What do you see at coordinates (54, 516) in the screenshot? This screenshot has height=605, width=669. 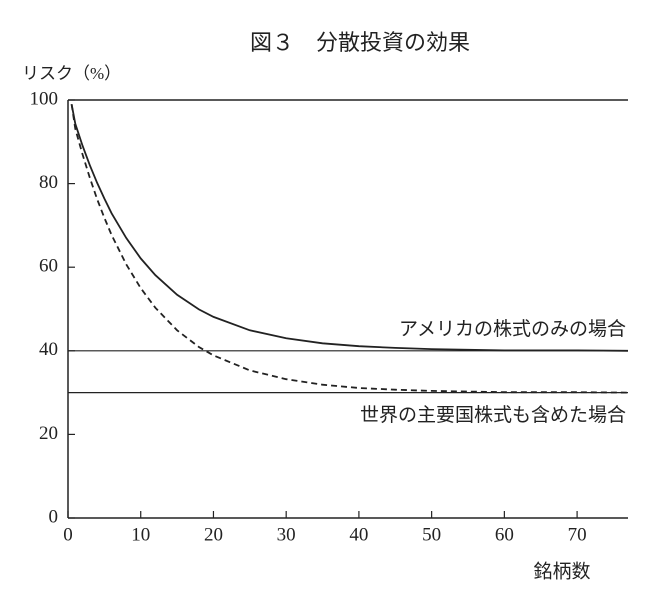 I see `y-tick-label: 0` at bounding box center [54, 516].